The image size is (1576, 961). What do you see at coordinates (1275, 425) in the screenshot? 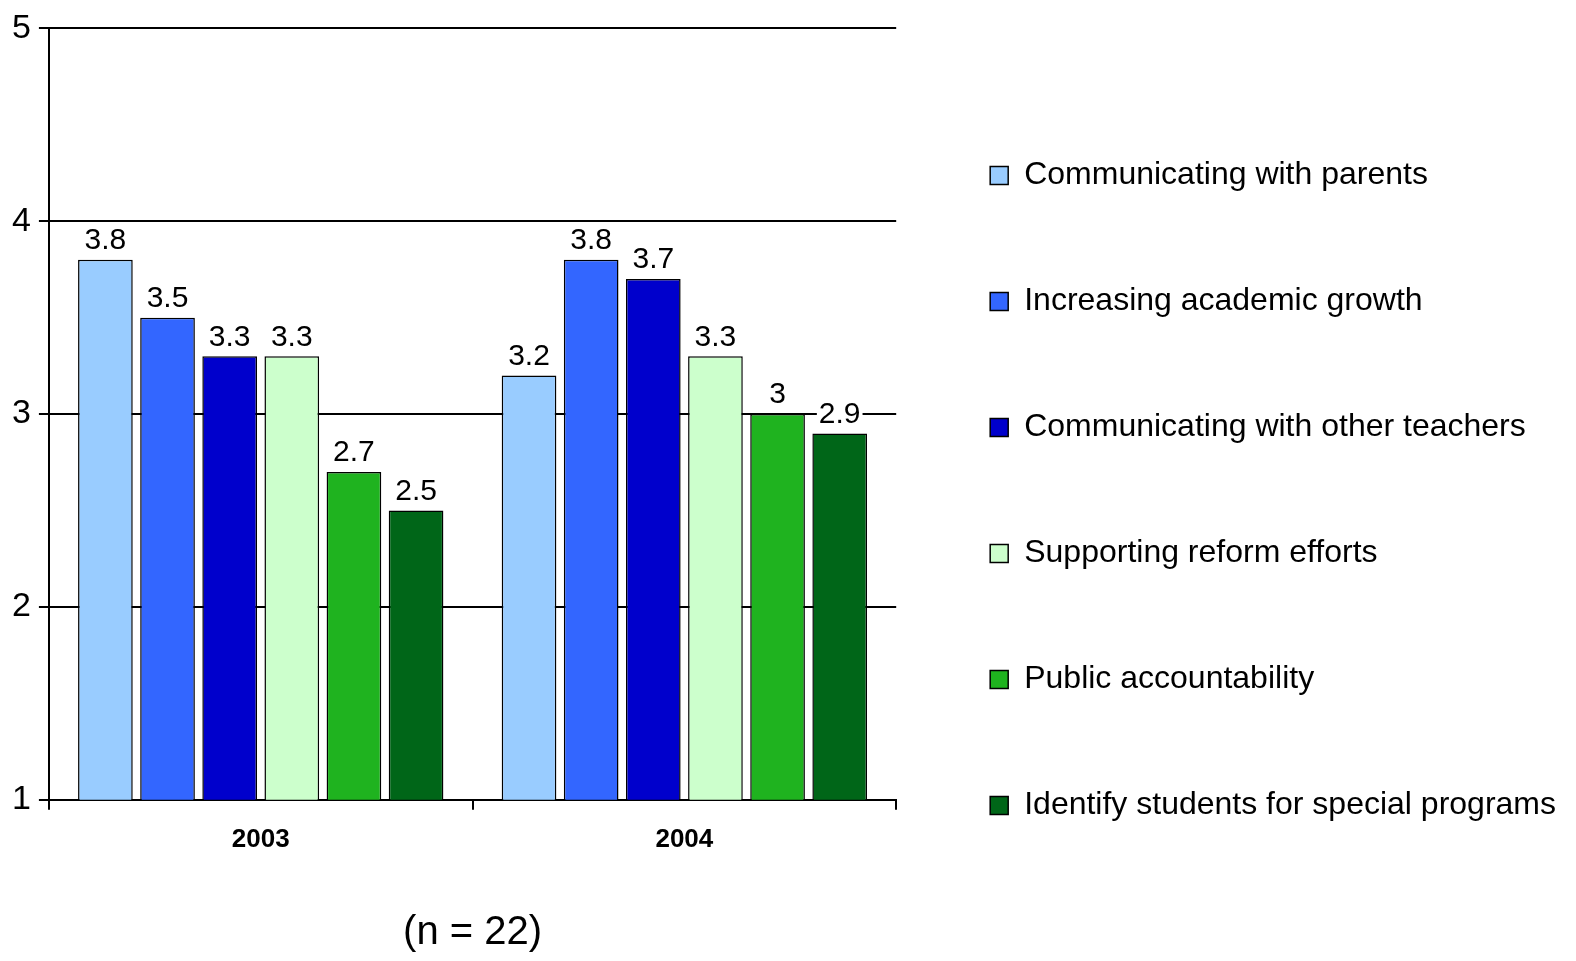
I see `legend-label: Communicating with other teachers` at bounding box center [1275, 425].